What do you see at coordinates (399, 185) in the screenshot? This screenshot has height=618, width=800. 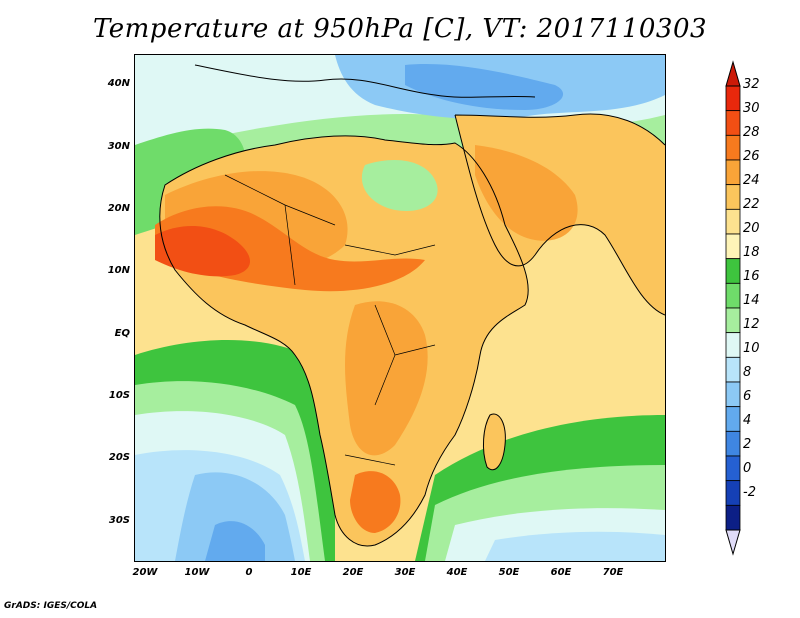 I see `green-highlands` at bounding box center [399, 185].